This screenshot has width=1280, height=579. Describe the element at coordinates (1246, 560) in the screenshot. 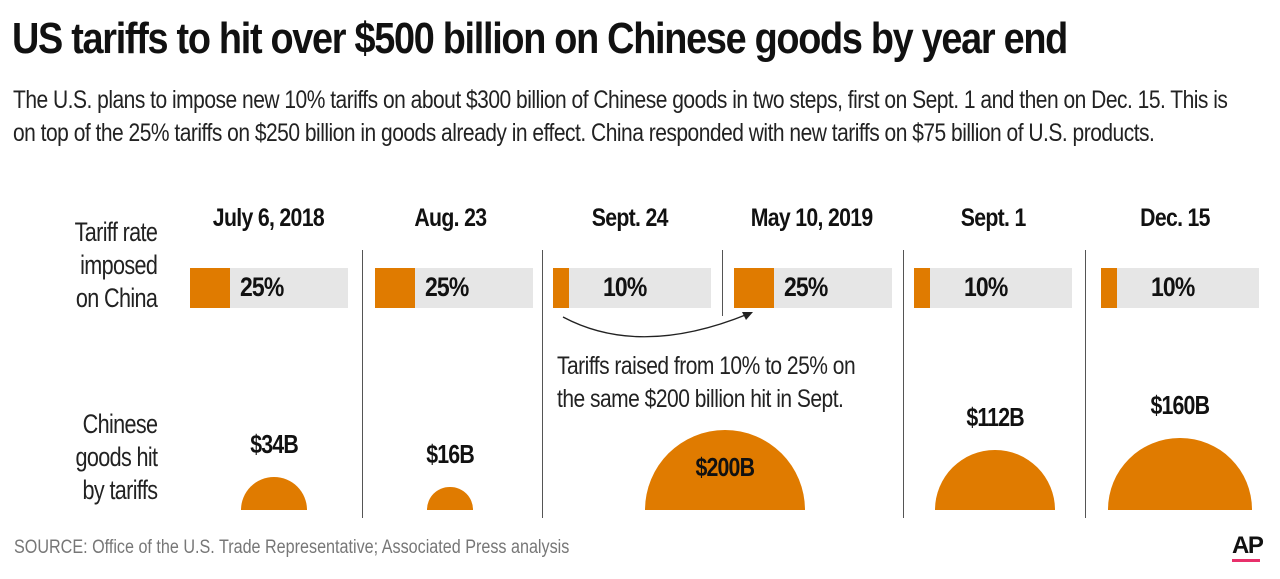

I see `ap-logo-underline` at that location.